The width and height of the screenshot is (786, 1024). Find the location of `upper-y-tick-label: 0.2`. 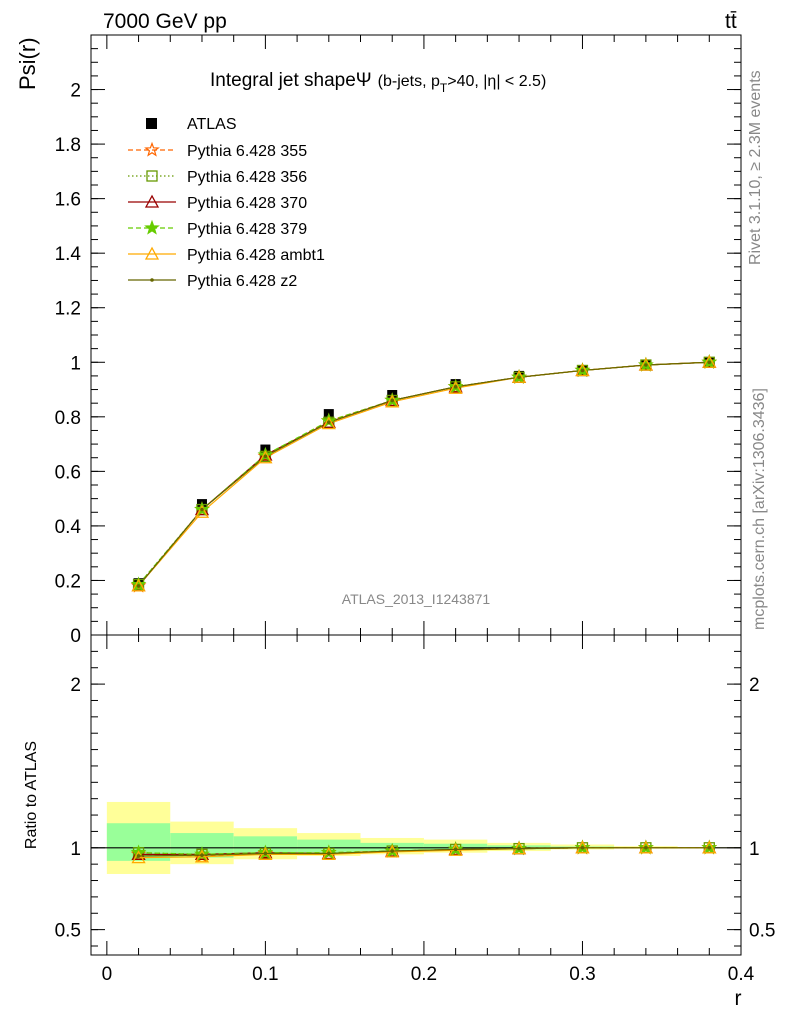

upper-y-tick-label: 0.2 is located at coordinates (68, 581).